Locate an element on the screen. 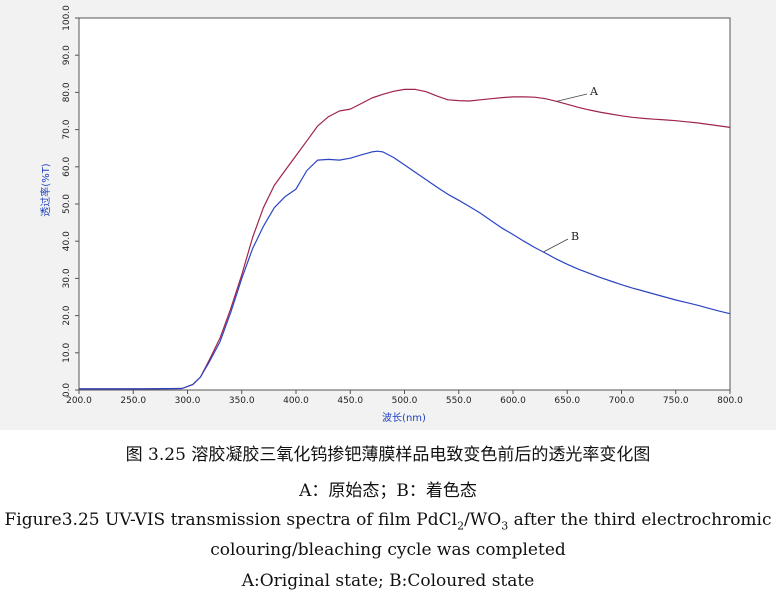  annotation-leader-B is located at coordinates (556, 245).